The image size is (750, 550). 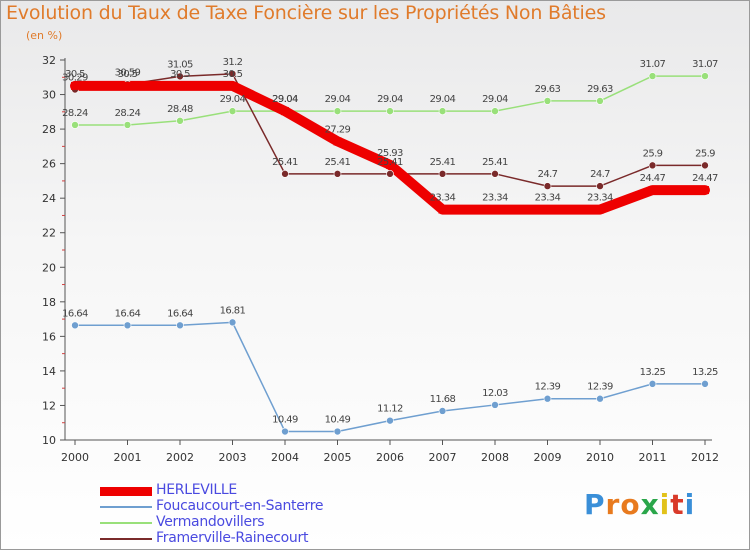 I want to click on x-tick-label: 2007, so click(x=443, y=457).